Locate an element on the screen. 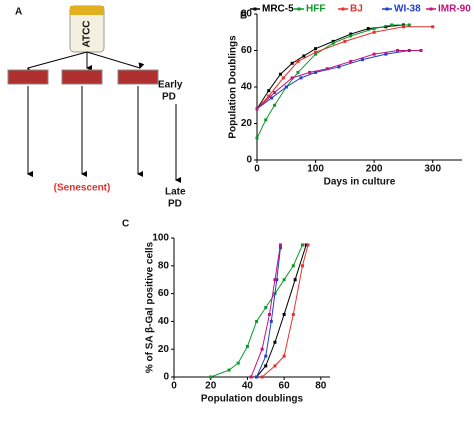 This screenshot has width=474, height=424. x-tick-label: 60 is located at coordinates (285, 386).